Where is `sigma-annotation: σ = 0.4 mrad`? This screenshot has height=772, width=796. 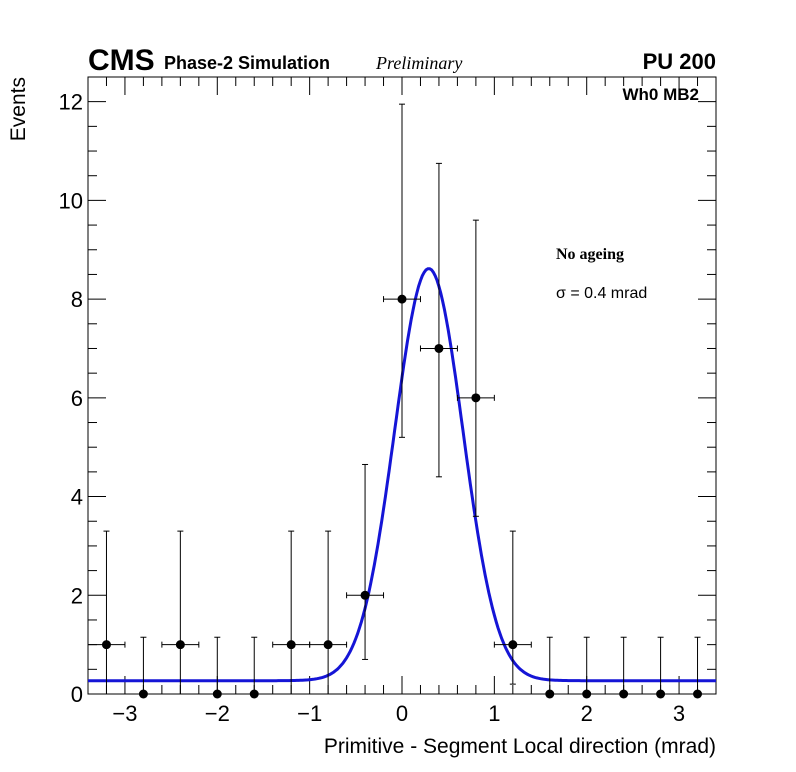 sigma-annotation: σ = 0.4 mrad is located at coordinates (601, 293).